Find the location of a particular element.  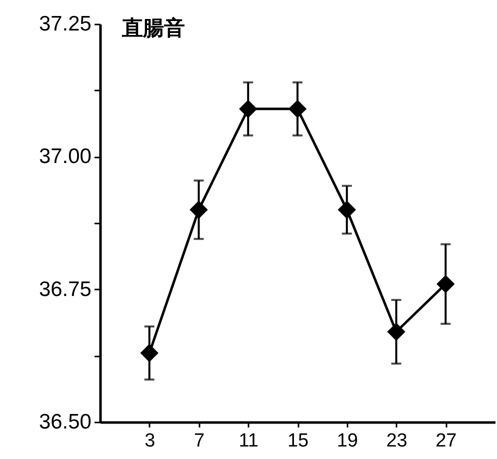

x-tick-label: 23 is located at coordinates (397, 441).